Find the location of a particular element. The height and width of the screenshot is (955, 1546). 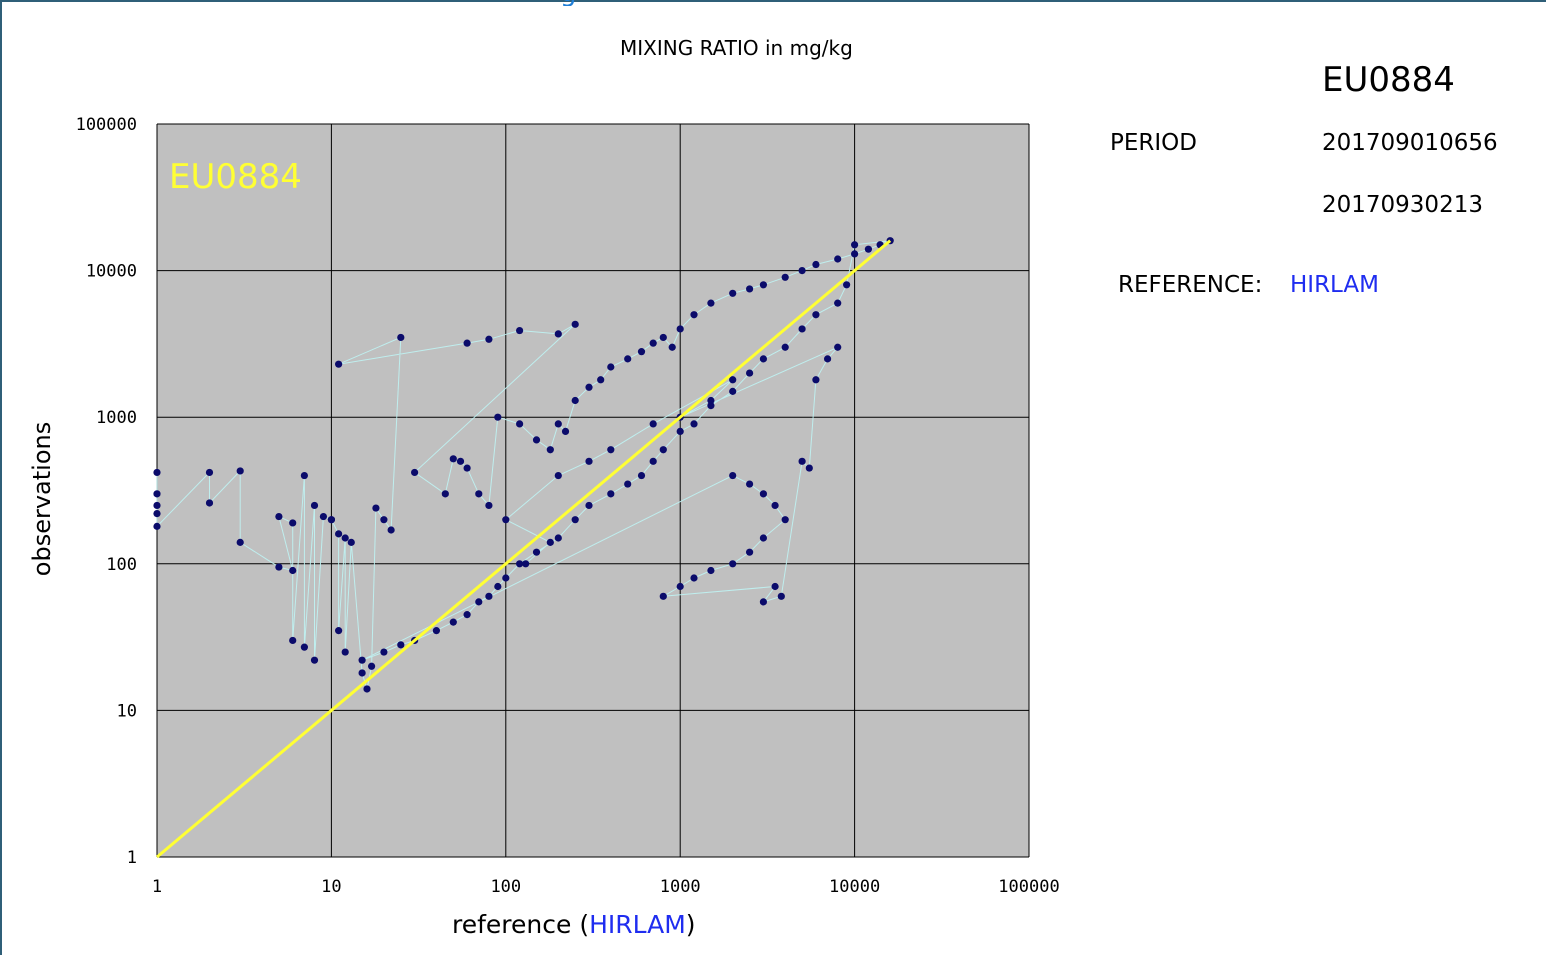

x-tick-label: 100000 is located at coordinates (1028, 887).